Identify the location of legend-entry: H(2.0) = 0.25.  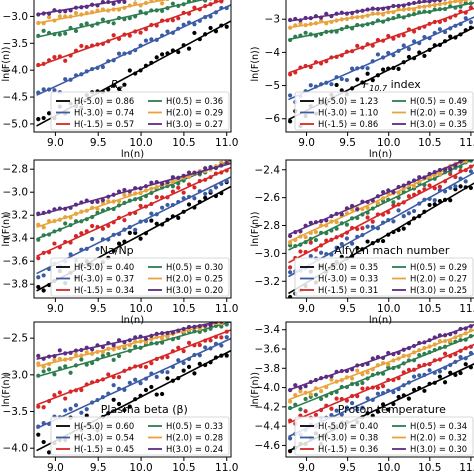
(194, 279).